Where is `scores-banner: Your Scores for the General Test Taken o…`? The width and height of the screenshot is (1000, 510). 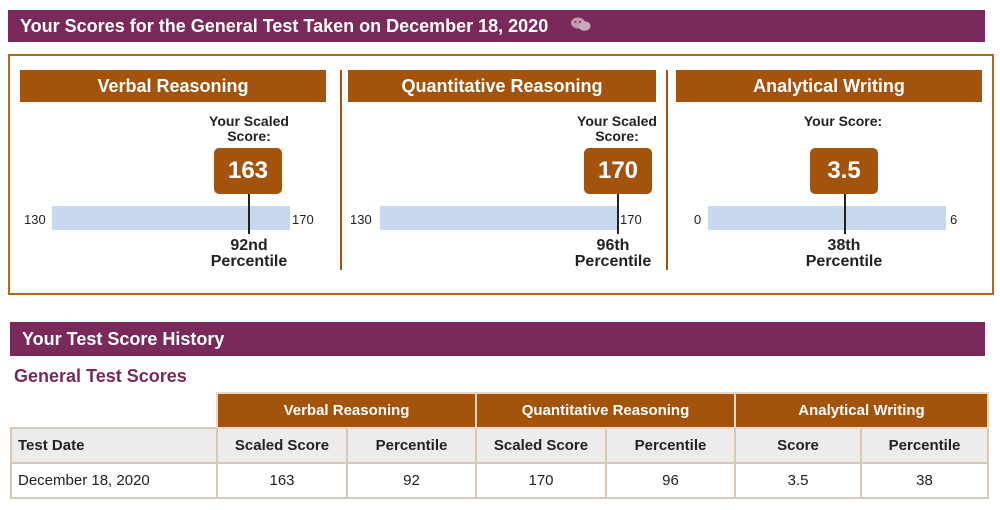 scores-banner: Your Scores for the General Test Taken o… is located at coordinates (496, 26).